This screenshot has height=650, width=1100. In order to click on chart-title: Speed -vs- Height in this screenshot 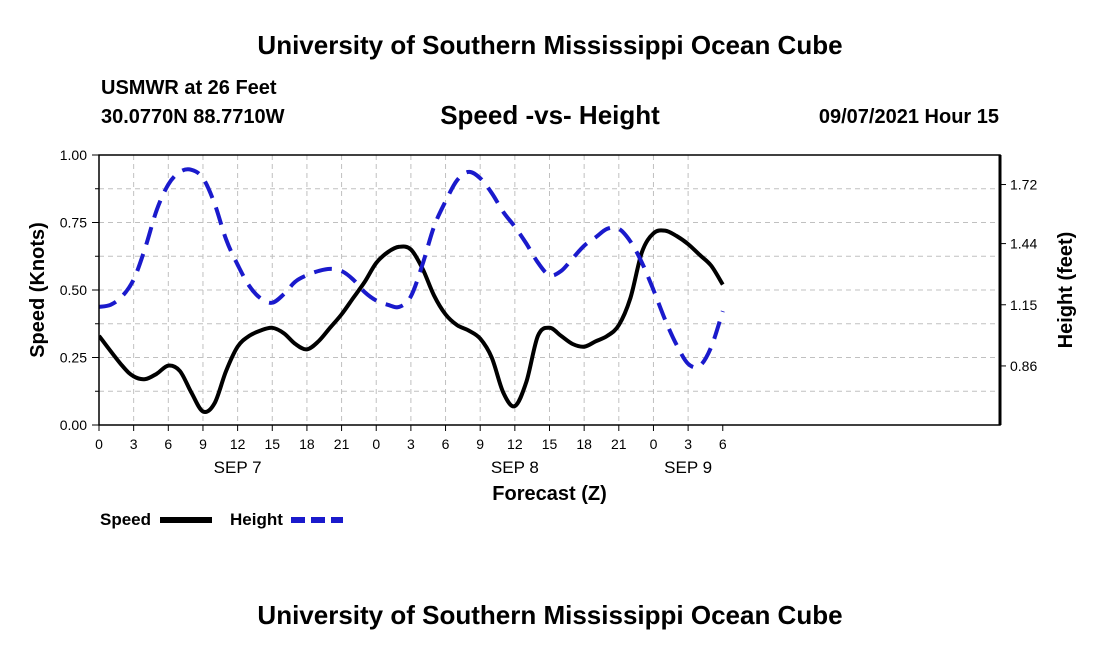, I will do `click(550, 115)`.